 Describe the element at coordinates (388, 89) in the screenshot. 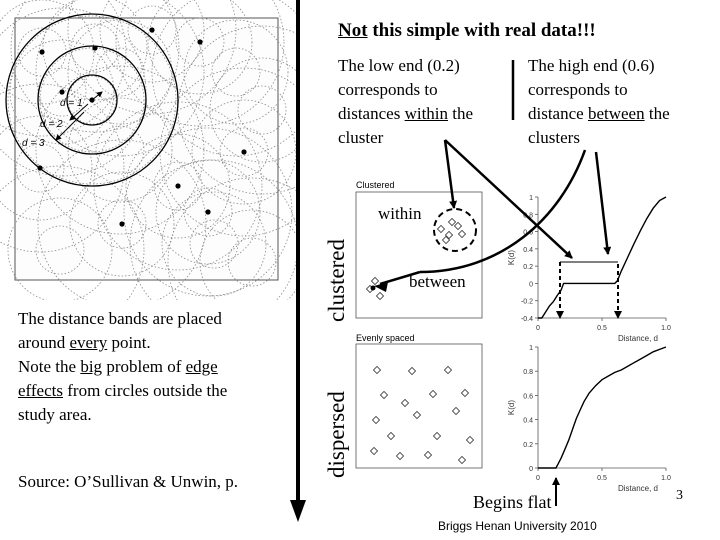

I see `low-end-line: corresponds to` at that location.